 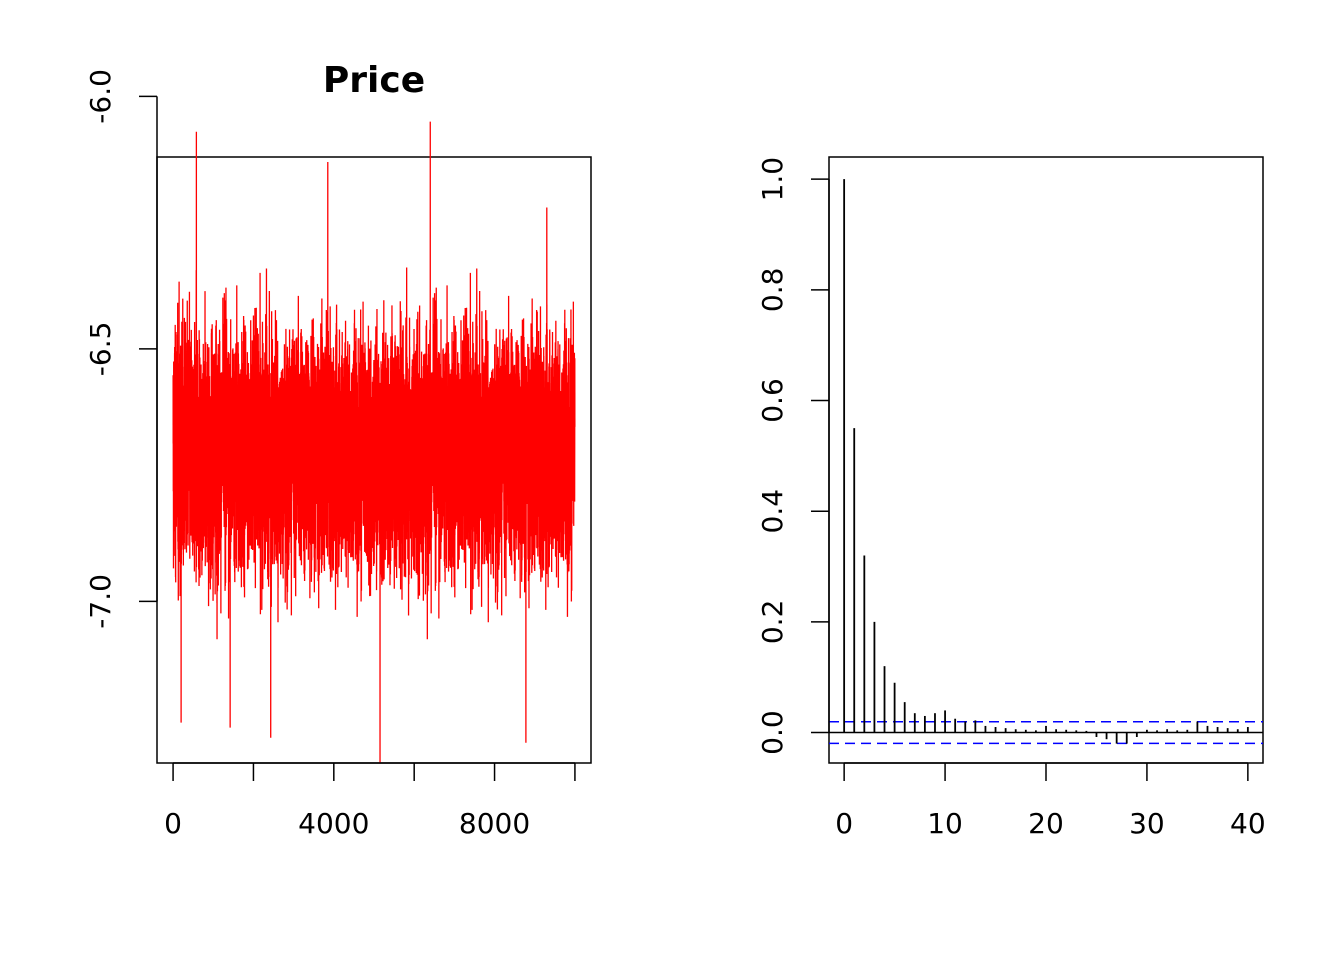 What do you see at coordinates (100, 349) in the screenshot?
I see `y-tick-label: -6.5` at bounding box center [100, 349].